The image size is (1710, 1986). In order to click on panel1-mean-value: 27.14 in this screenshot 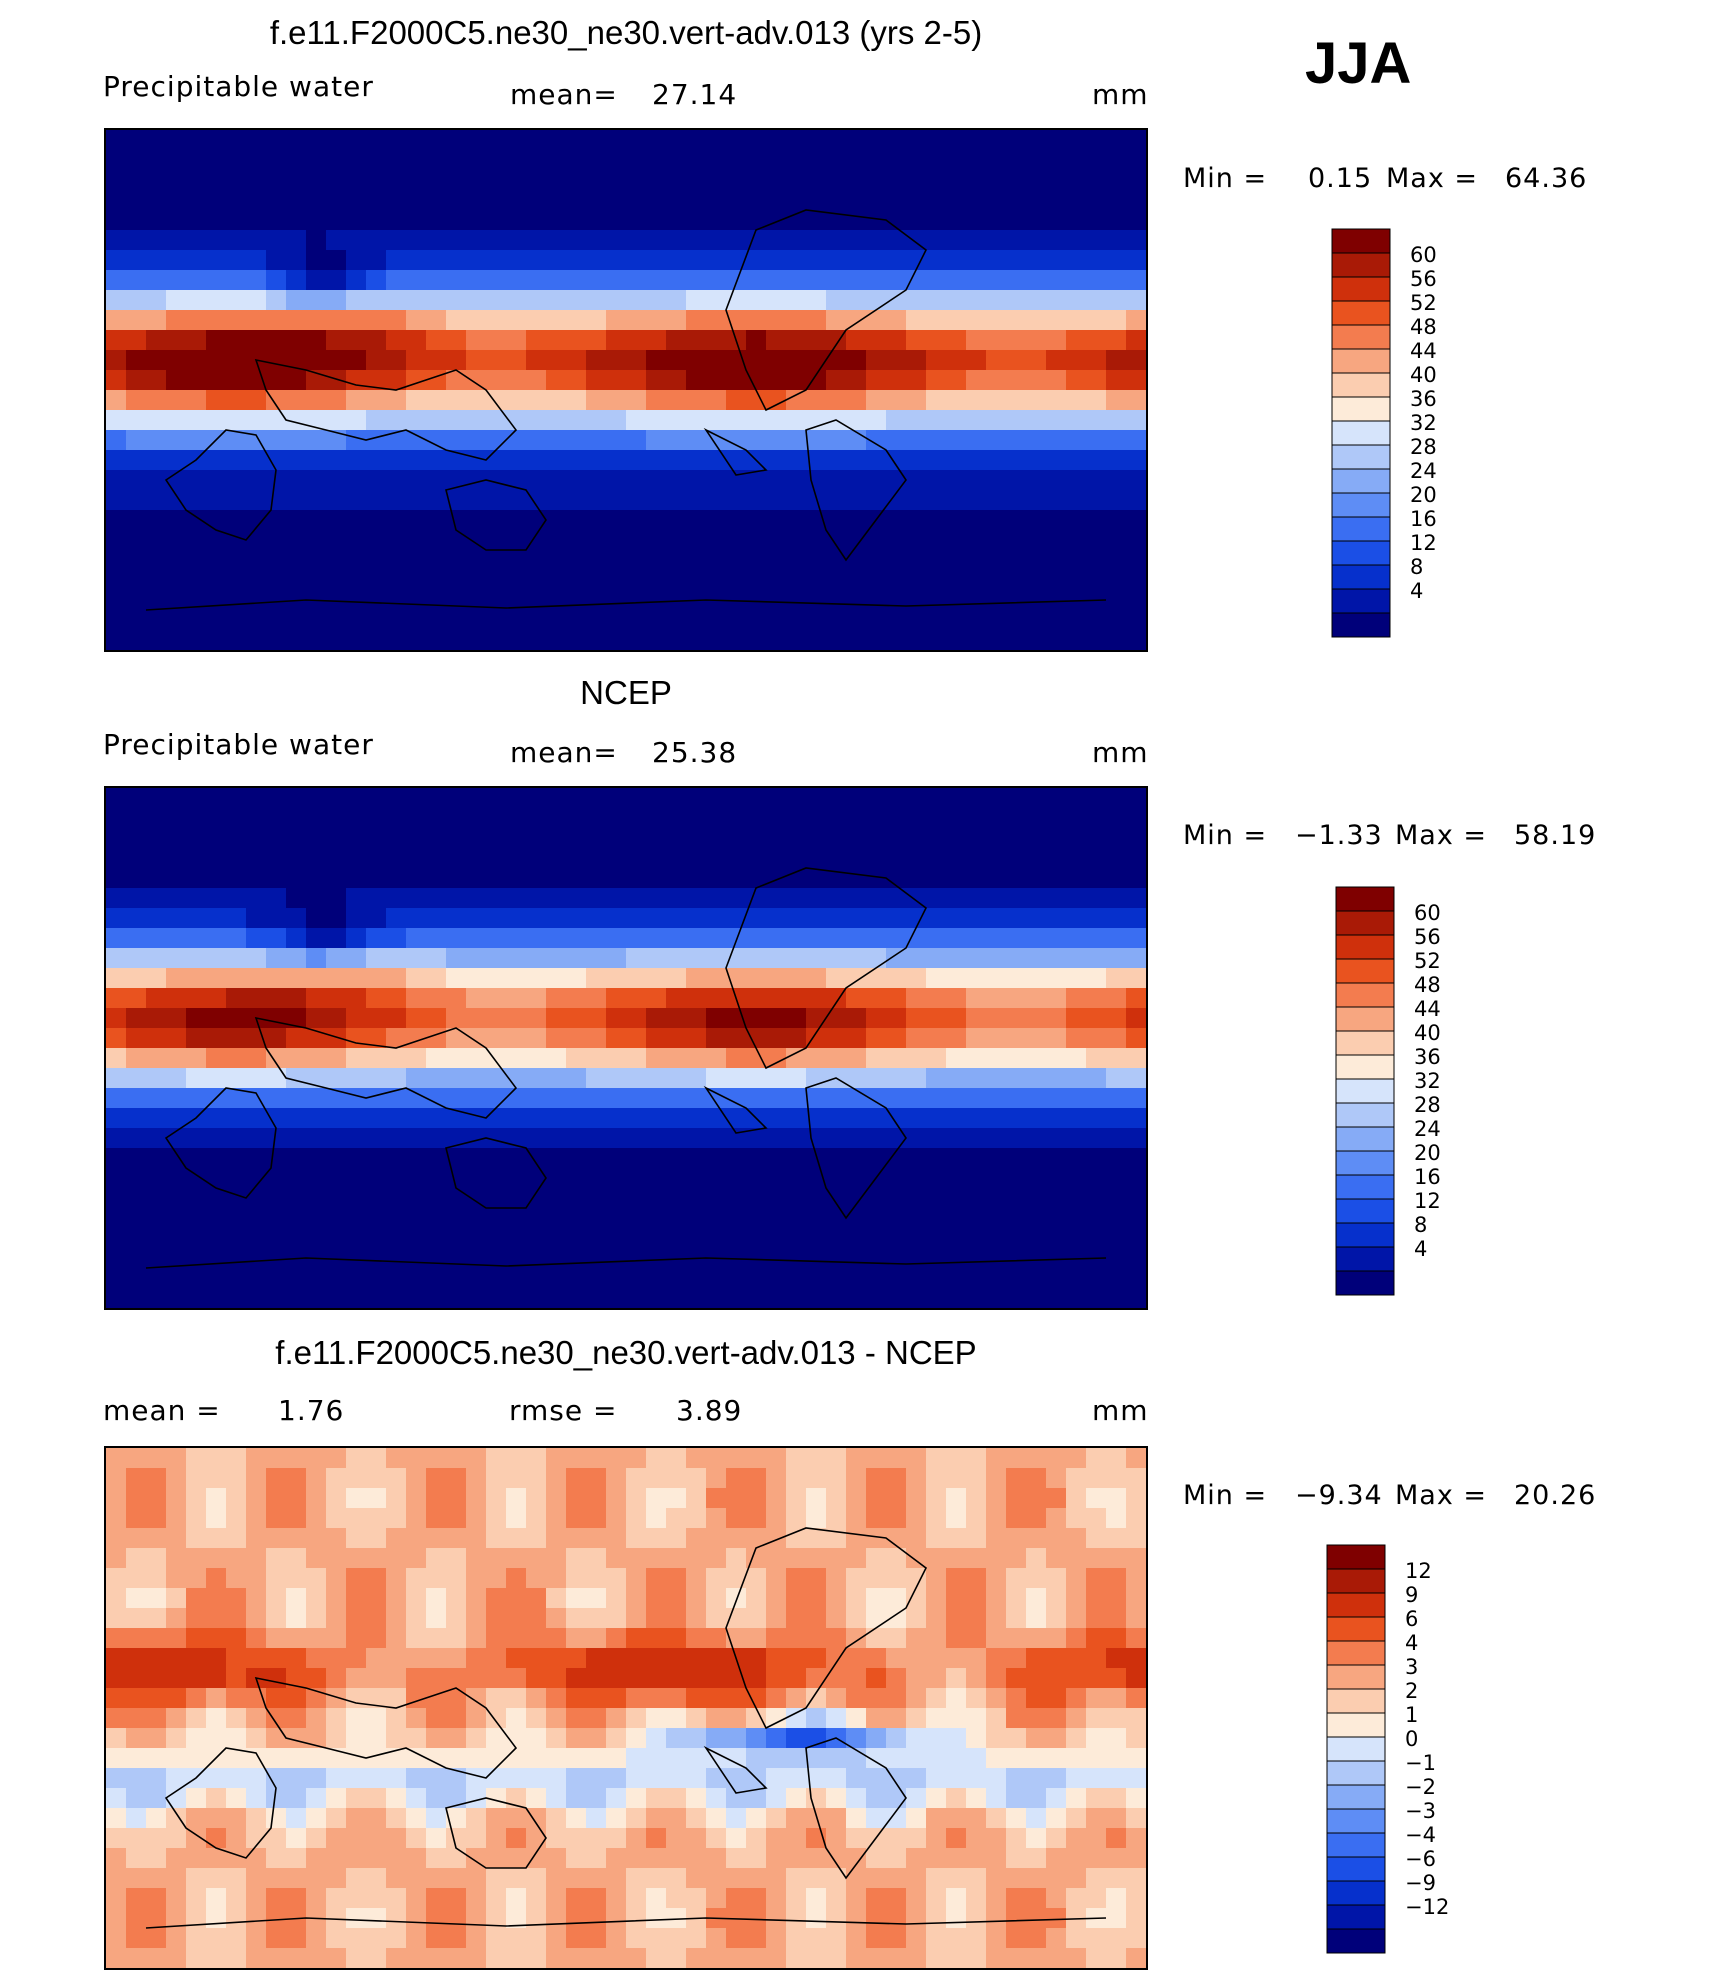, I will do `click(695, 94)`.